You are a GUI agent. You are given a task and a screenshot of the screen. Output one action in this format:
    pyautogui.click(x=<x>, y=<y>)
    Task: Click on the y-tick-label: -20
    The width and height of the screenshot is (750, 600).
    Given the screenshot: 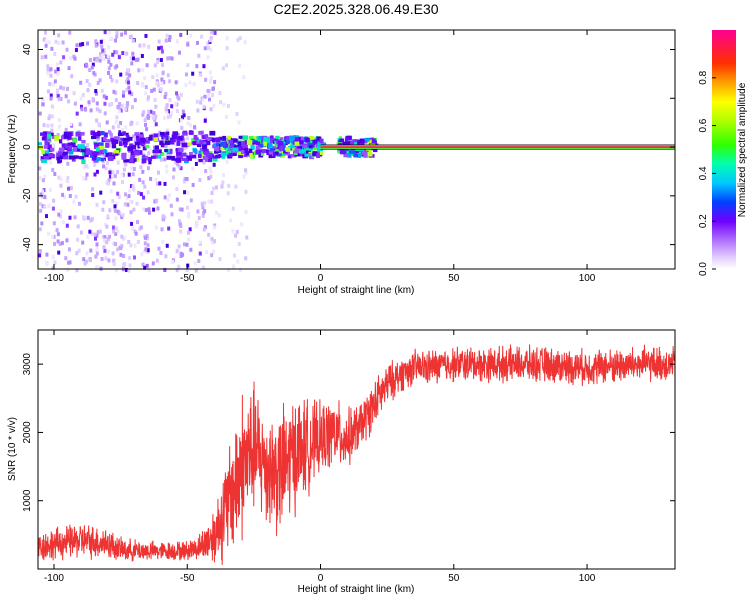 What is the action you would take?
    pyautogui.click(x=27, y=195)
    